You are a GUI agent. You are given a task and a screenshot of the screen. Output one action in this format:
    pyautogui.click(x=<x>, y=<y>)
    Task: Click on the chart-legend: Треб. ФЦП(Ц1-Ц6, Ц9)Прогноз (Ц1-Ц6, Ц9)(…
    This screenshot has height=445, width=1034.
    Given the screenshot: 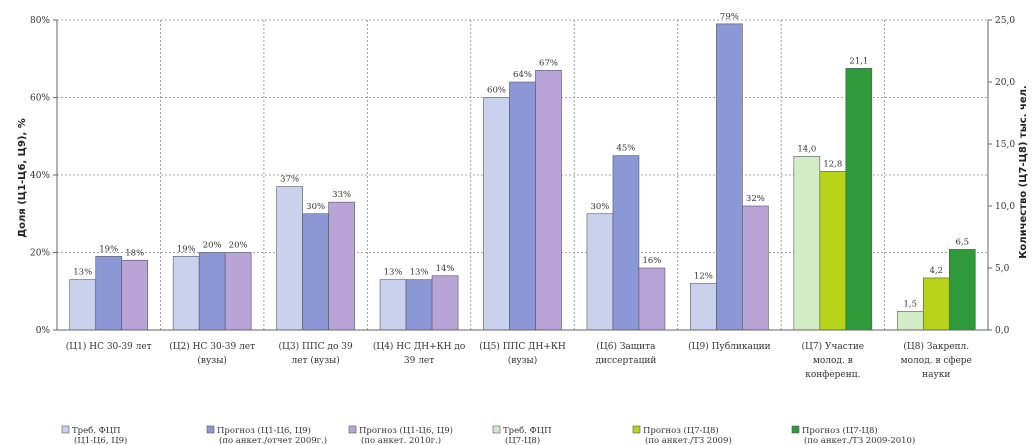 What is the action you would take?
    pyautogui.click(x=488, y=435)
    